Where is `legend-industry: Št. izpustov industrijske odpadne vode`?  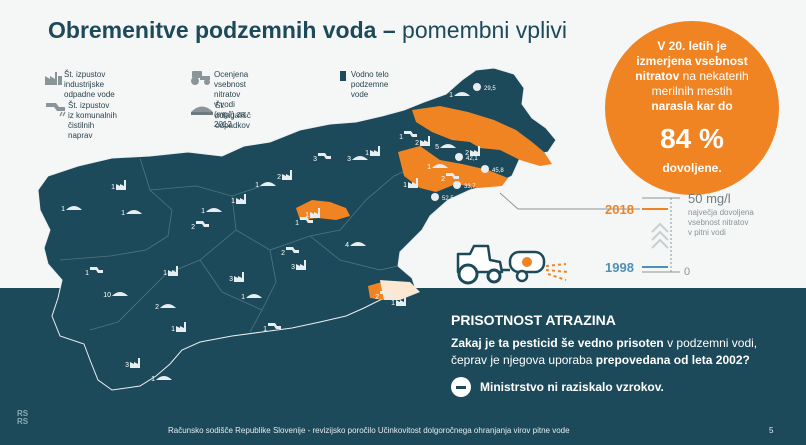 legend-industry: Št. izpustov industrijske odpadne vode is located at coordinates (80, 85).